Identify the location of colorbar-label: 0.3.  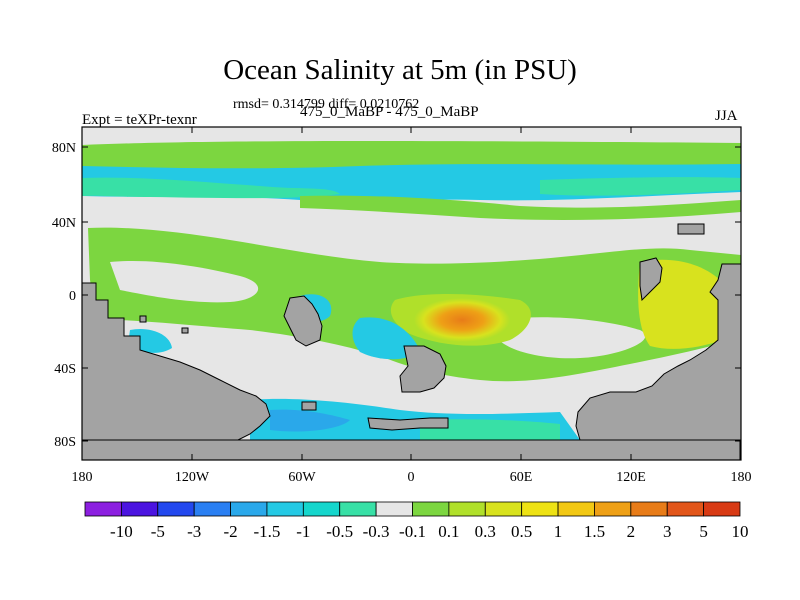
(485, 531).